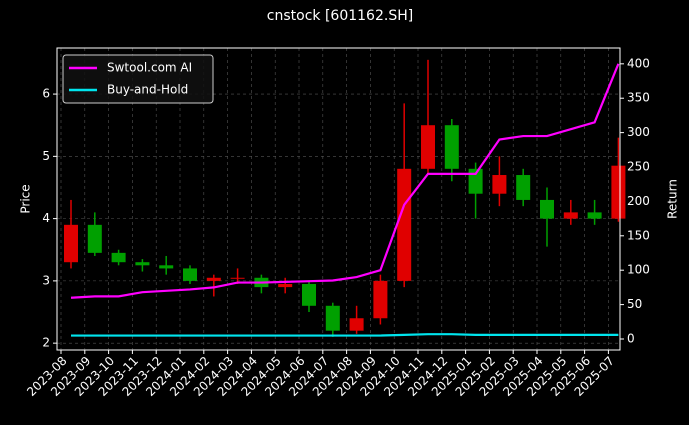 Image resolution: width=689 pixels, height=425 pixels. What do you see at coordinates (638, 98) in the screenshot?
I see `y2-tick-label: 350` at bounding box center [638, 98].